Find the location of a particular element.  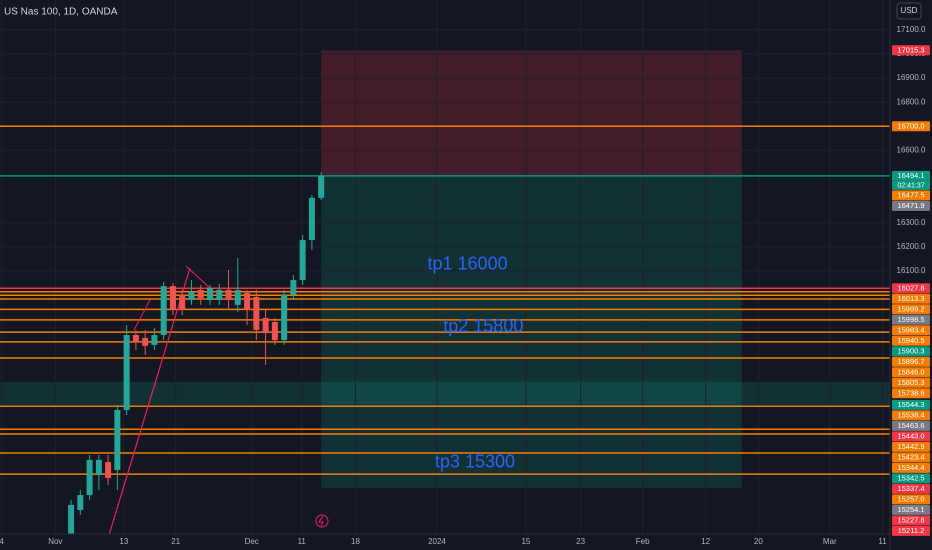

event-icon is located at coordinates (321, 521).